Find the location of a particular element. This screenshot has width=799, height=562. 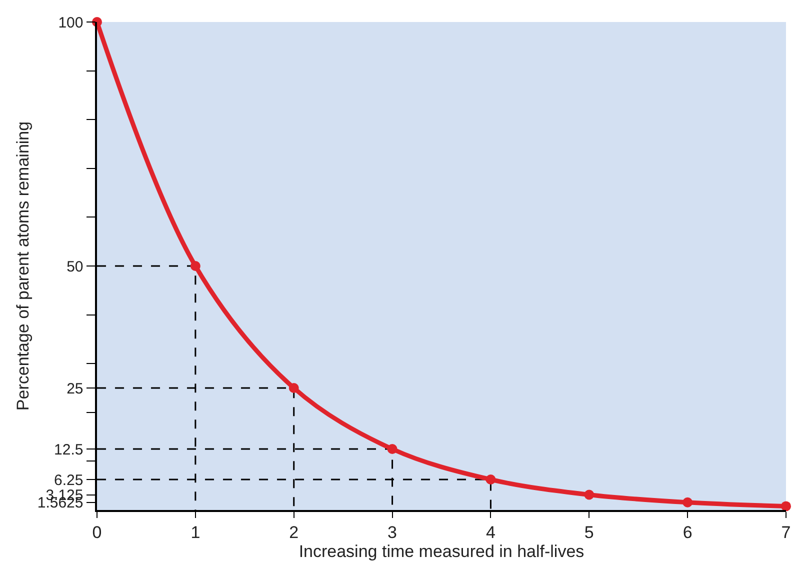

x-tick-label: 3 is located at coordinates (393, 532).